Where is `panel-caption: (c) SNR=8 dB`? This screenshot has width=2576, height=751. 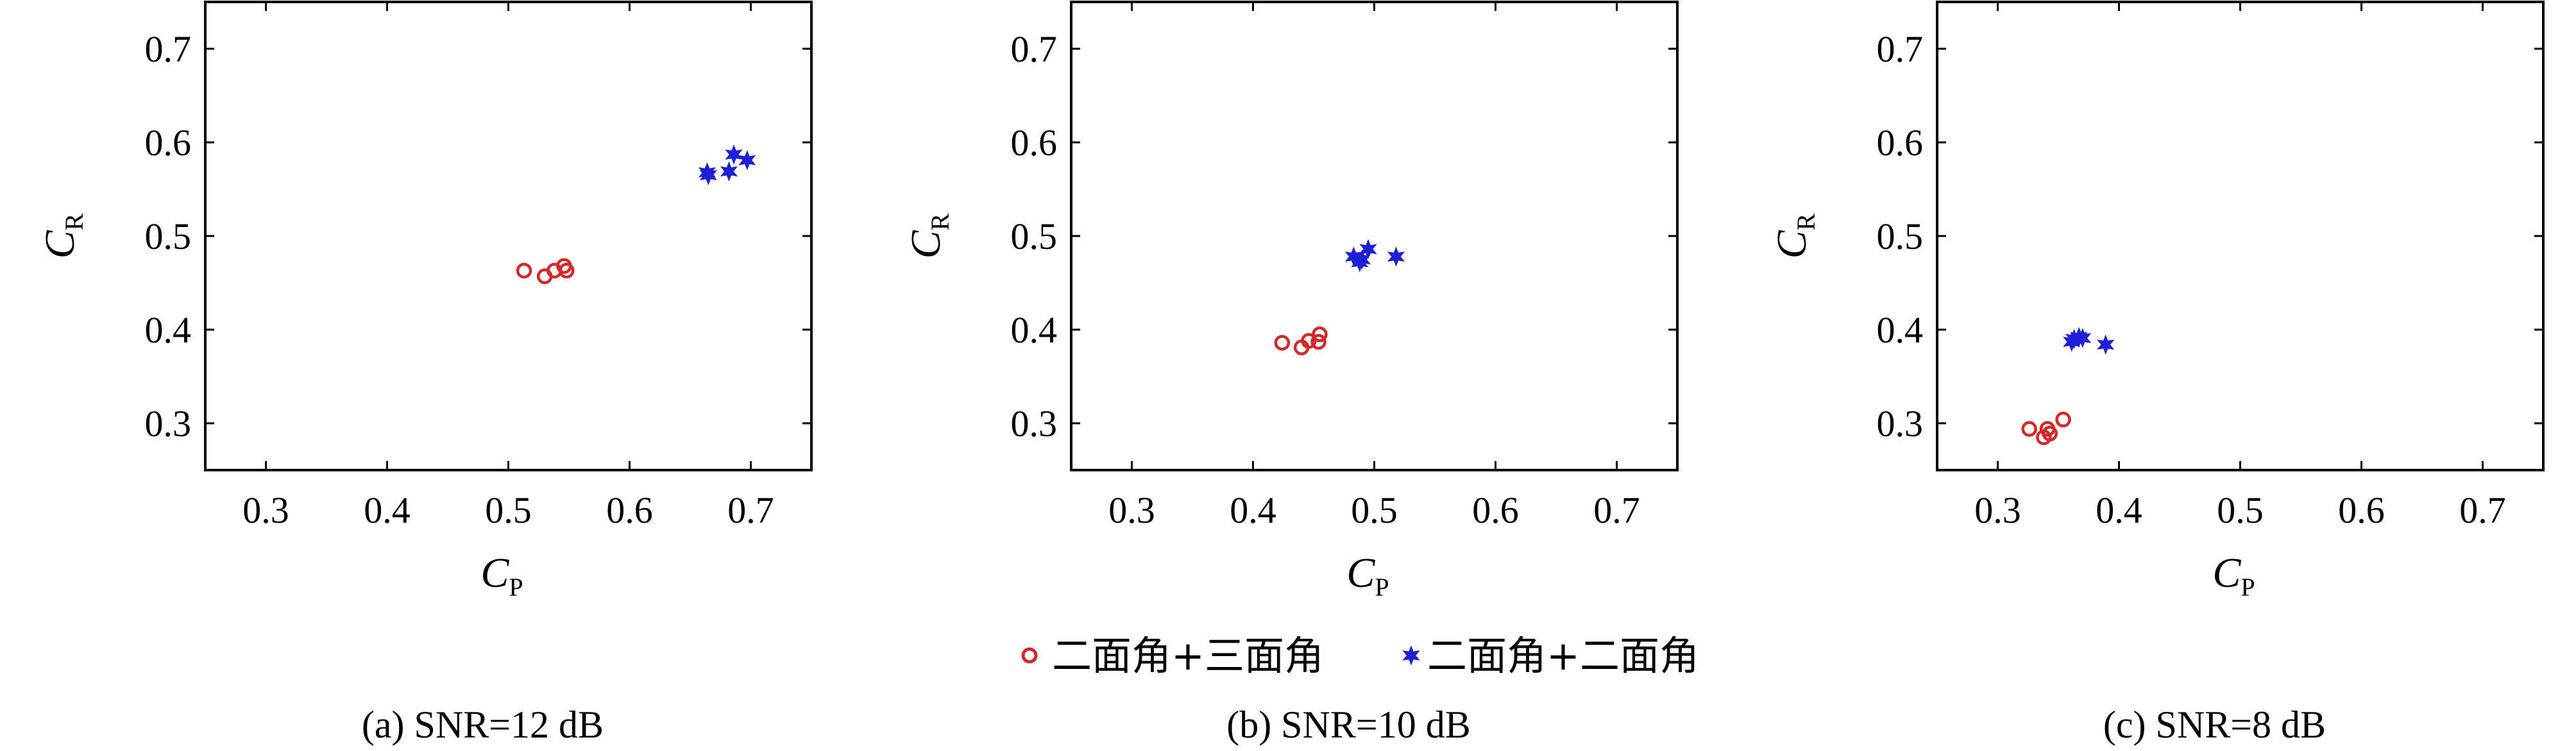
panel-caption: (c) SNR=8 dB is located at coordinates (2214, 725).